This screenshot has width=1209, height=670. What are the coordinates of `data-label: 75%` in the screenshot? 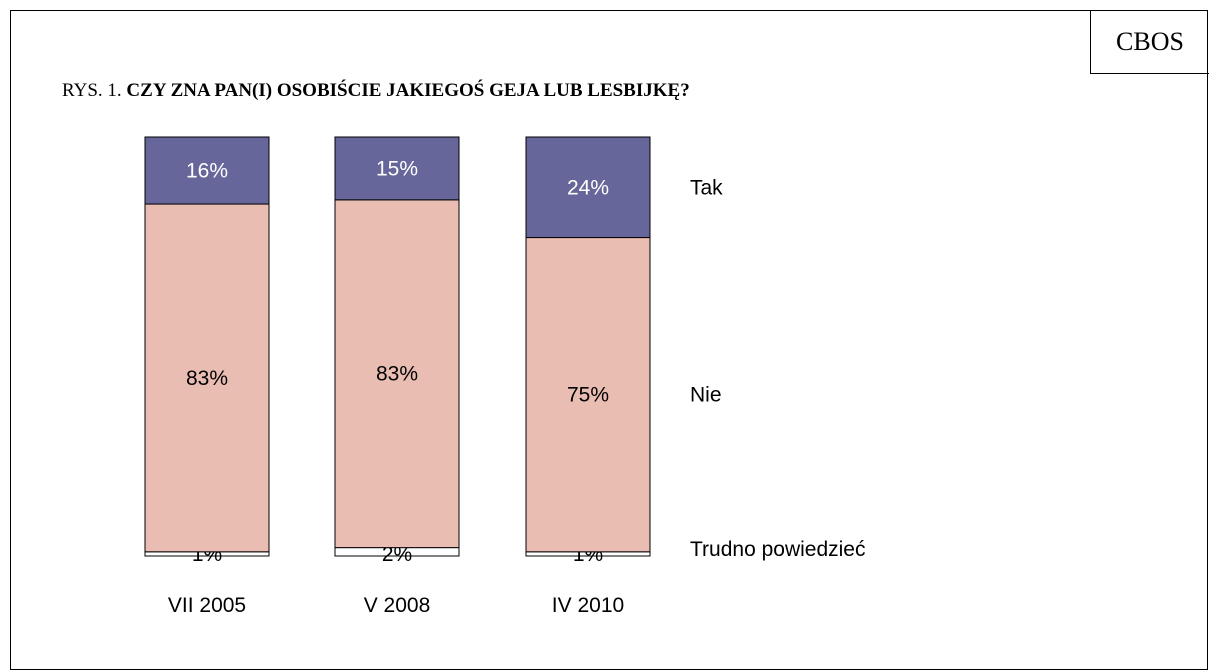 It's located at (588, 395).